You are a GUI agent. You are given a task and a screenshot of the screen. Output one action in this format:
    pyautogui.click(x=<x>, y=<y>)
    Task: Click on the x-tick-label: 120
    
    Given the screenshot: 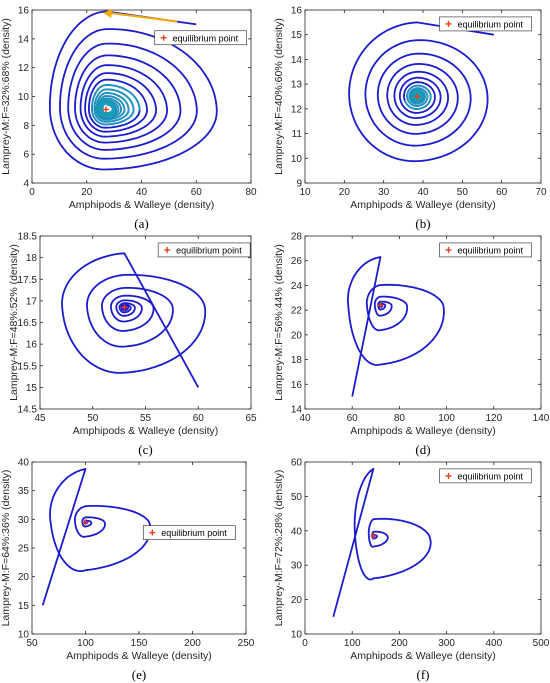 What is the action you would take?
    pyautogui.click(x=493, y=418)
    